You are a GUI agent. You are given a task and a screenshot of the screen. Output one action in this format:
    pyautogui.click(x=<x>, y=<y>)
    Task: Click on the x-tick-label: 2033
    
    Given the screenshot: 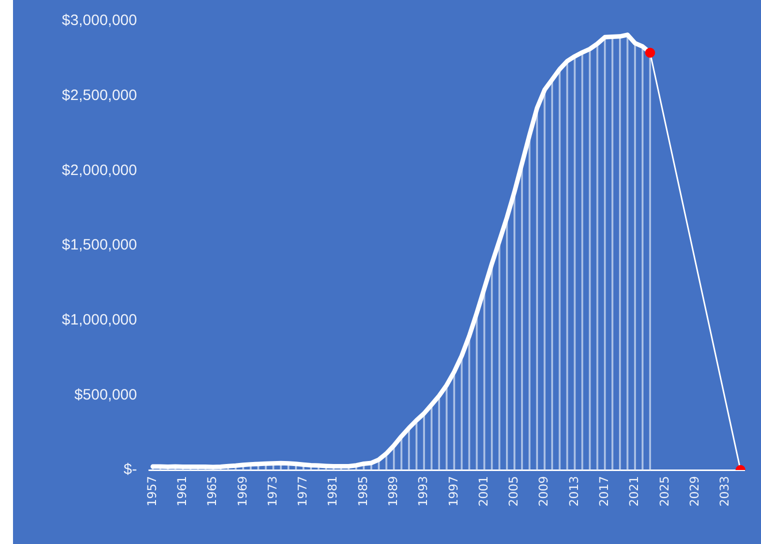 What is the action you would take?
    pyautogui.click(x=725, y=491)
    